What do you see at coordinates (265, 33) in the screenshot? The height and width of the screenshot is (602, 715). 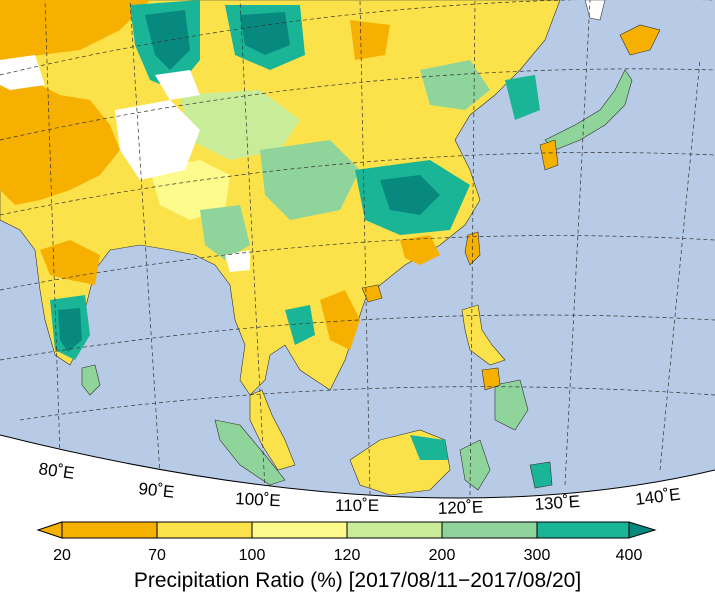 I see `zone-wet-central-core` at bounding box center [265, 33].